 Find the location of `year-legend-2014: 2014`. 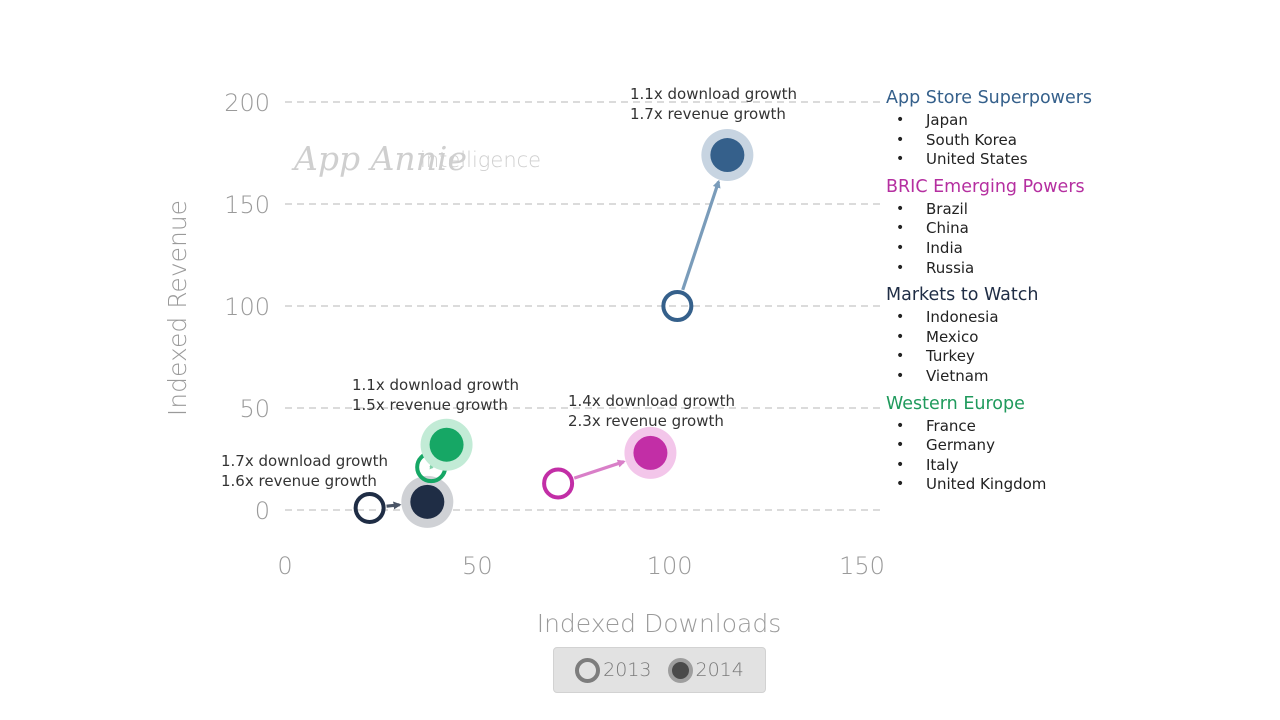

year-legend-2014: 2014 is located at coordinates (705, 670).